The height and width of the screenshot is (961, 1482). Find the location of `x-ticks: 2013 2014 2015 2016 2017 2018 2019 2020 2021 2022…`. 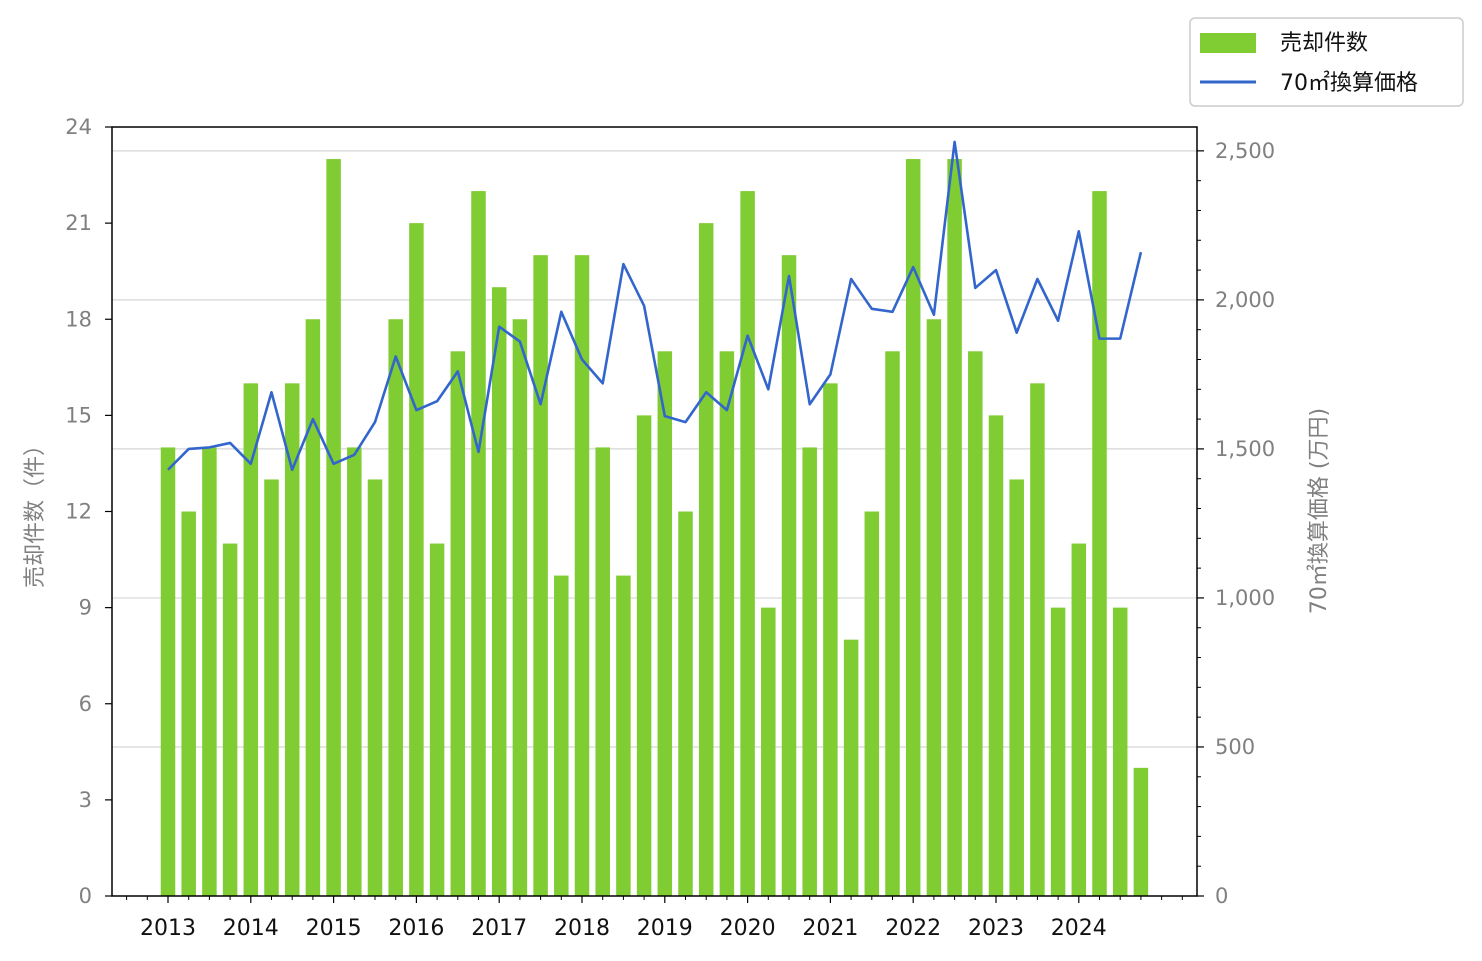

x-ticks: 2013 2014 2015 2016 2017 2018 2019 2020 2021 2022… is located at coordinates (654, 918).